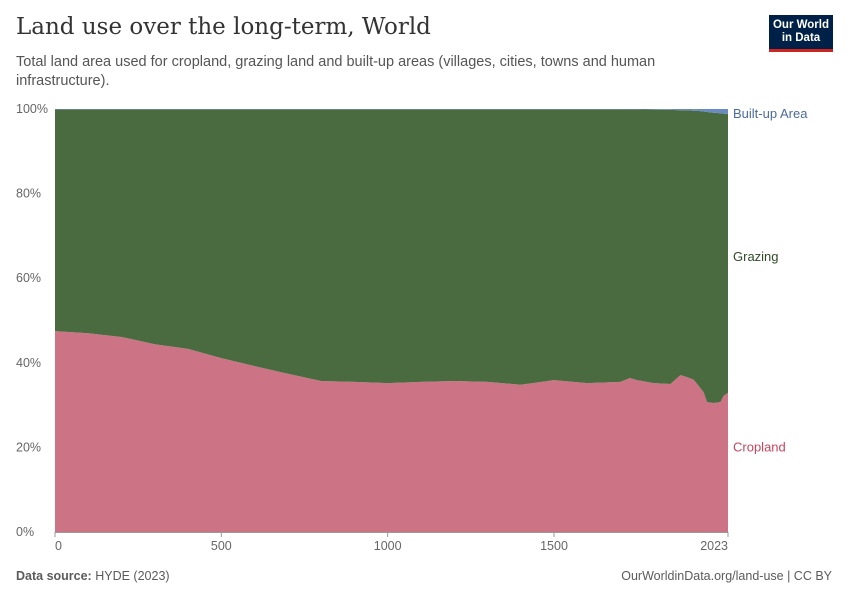 The height and width of the screenshot is (600, 850). What do you see at coordinates (25, 532) in the screenshot?
I see `y-tick-label: 0%` at bounding box center [25, 532].